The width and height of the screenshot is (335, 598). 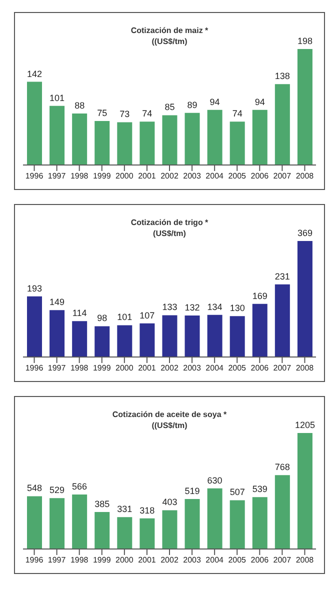 What do you see at coordinates (170, 222) in the screenshot?
I see `chart-title: Cotización de trigo *` at bounding box center [170, 222].